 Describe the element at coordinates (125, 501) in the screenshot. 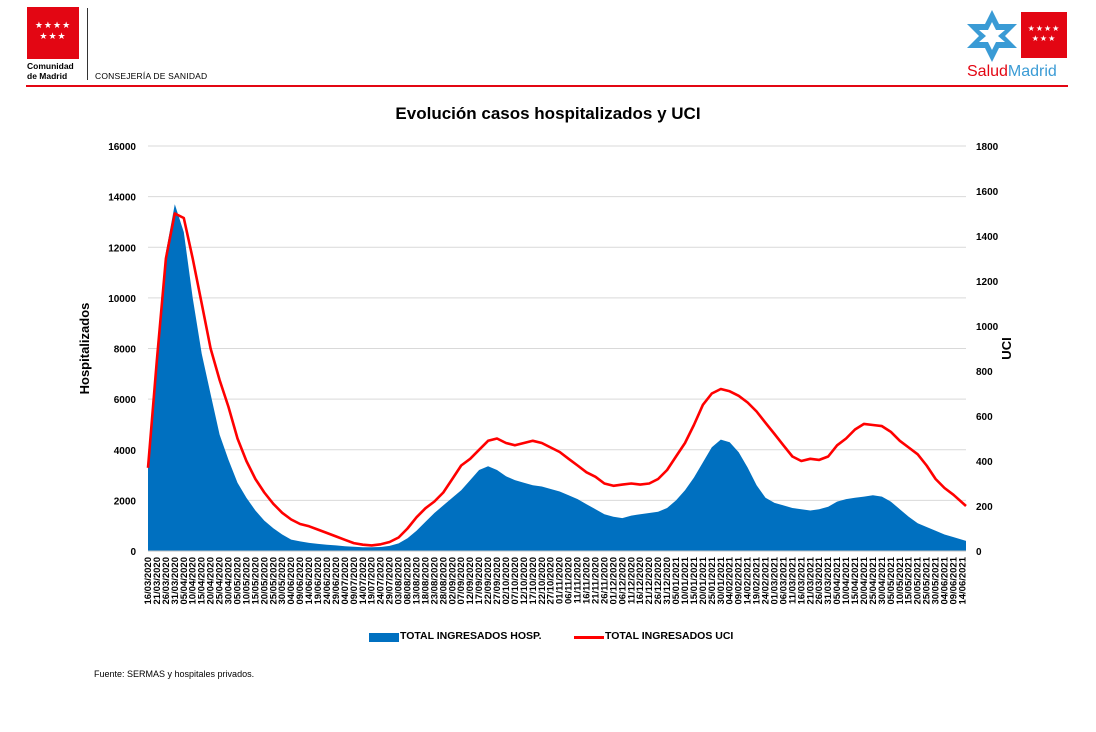

I see `y-tick-label-left: 2000` at that location.